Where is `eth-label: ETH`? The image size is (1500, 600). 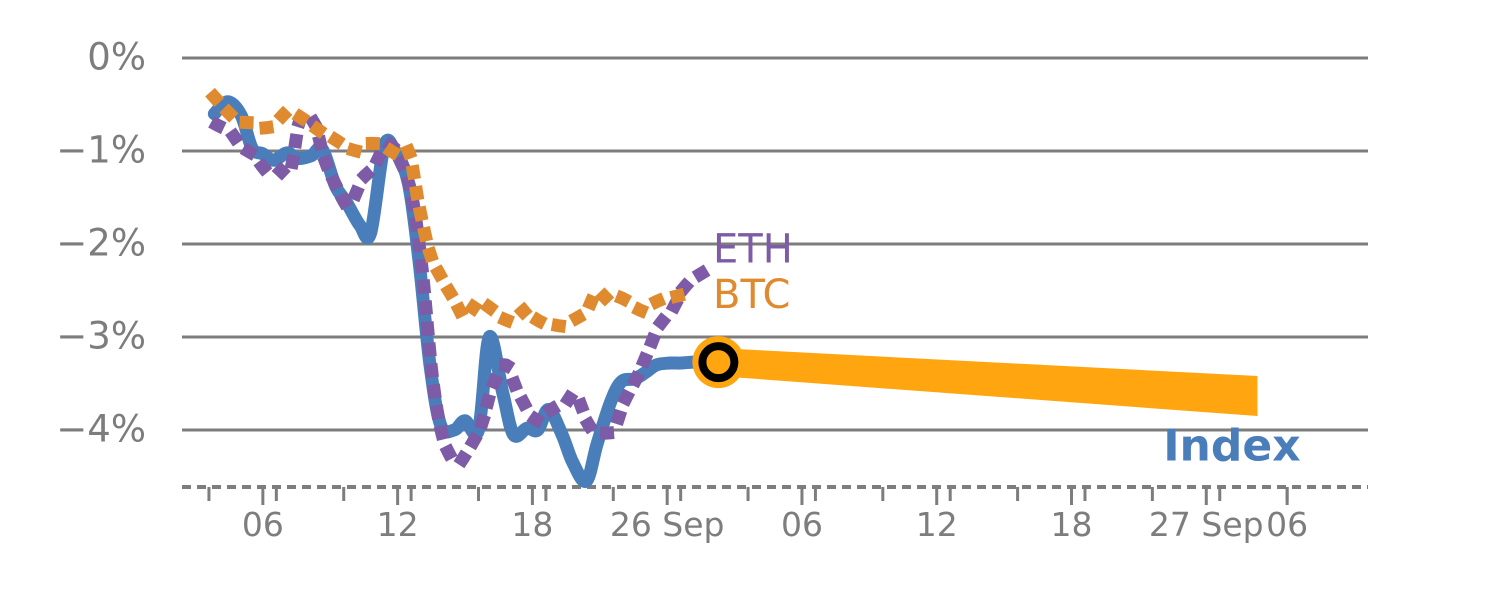
eth-label: ETH is located at coordinates (753, 249).